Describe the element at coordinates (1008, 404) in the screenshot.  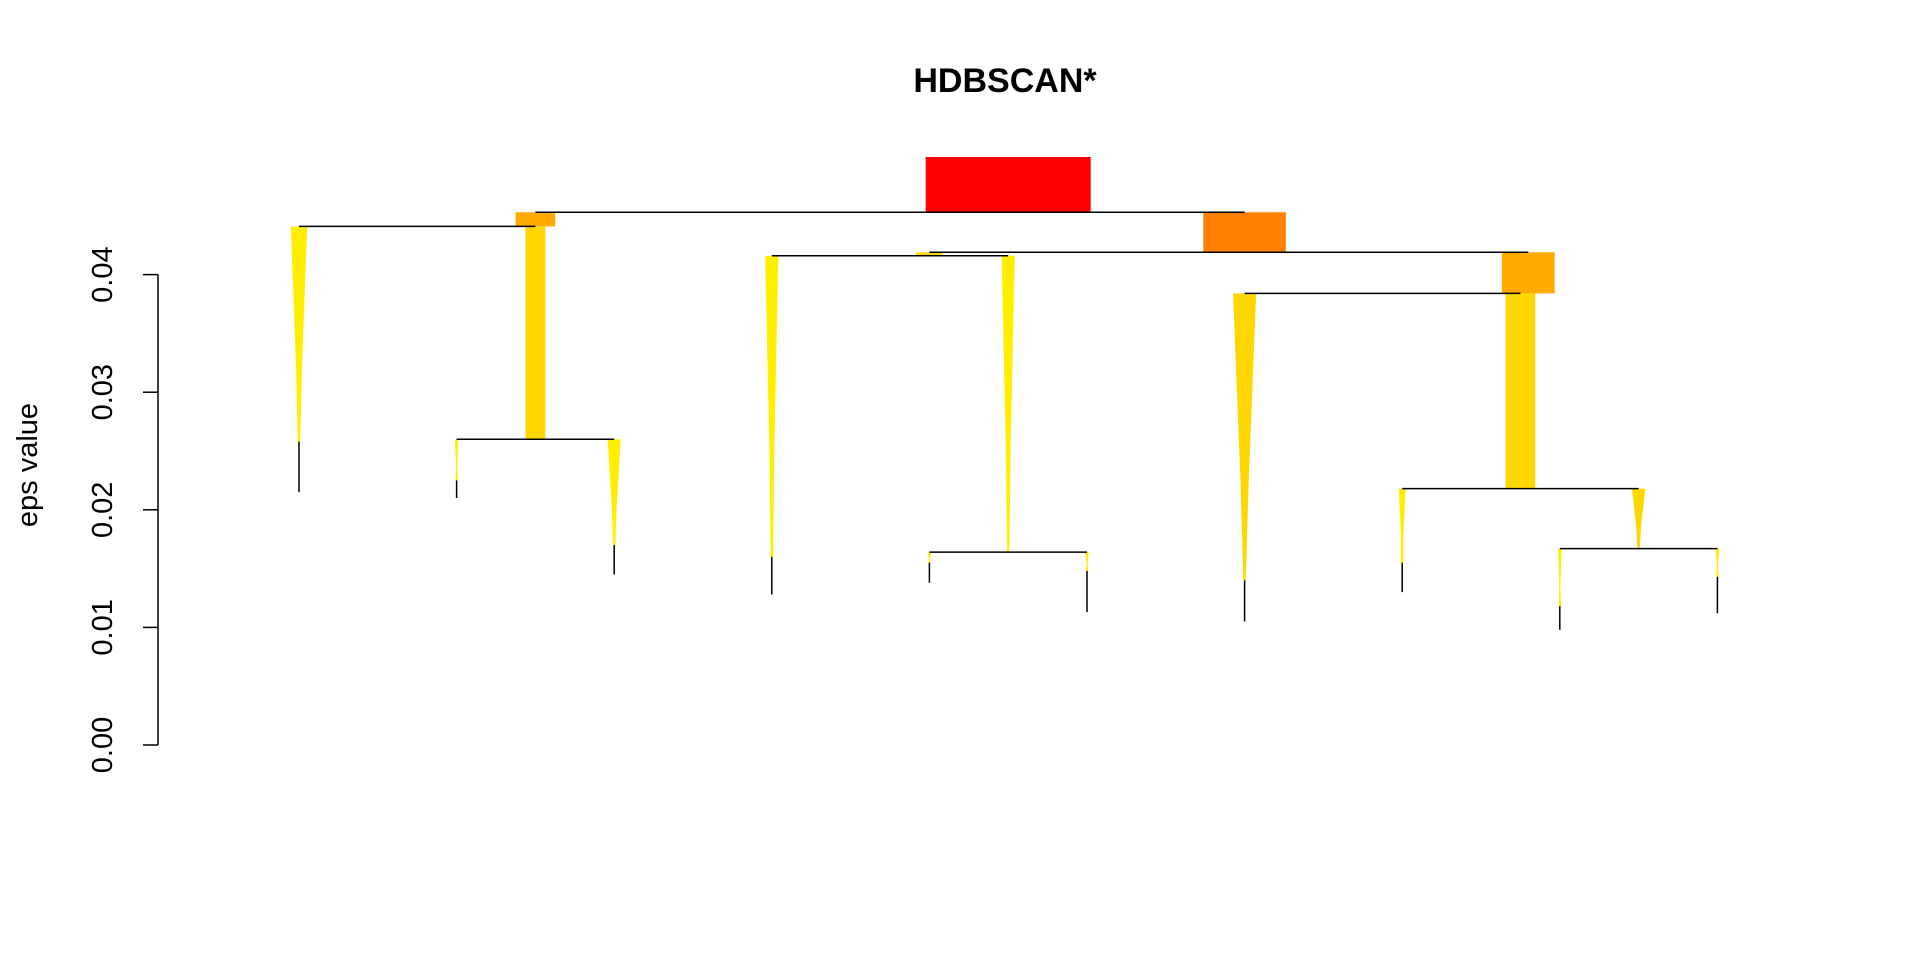
I see `cluster-branch-B1b` at that location.